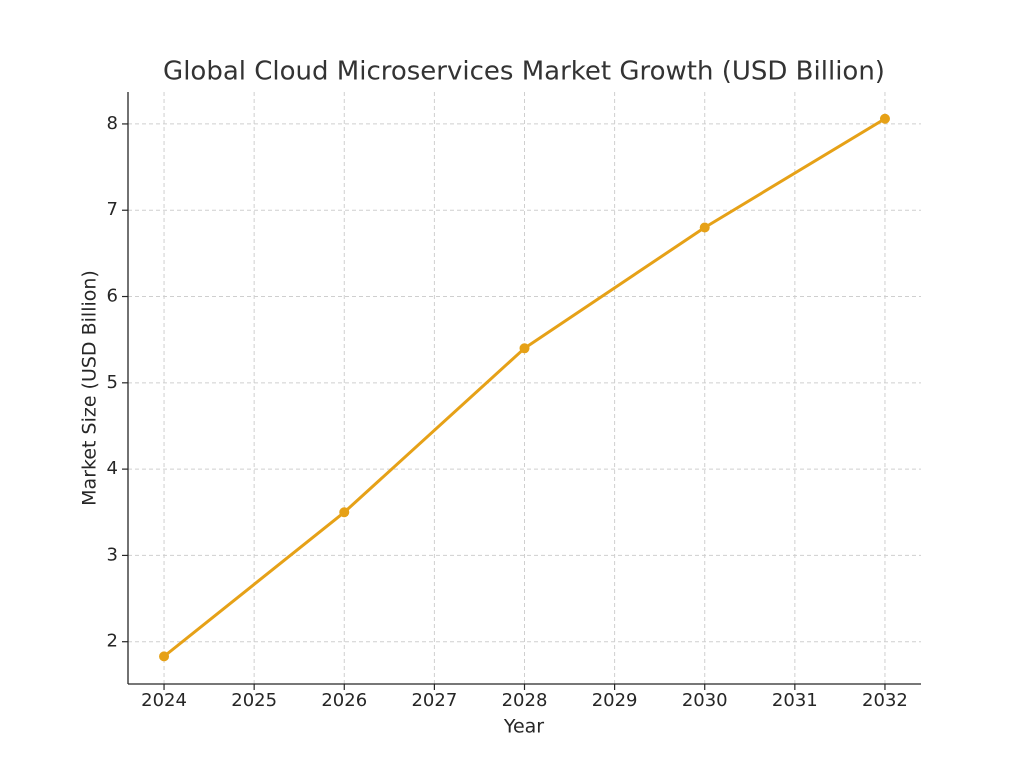 Image resolution: width=1024 pixels, height=768 pixels. I want to click on x-tick-label: 2025, so click(254, 700).